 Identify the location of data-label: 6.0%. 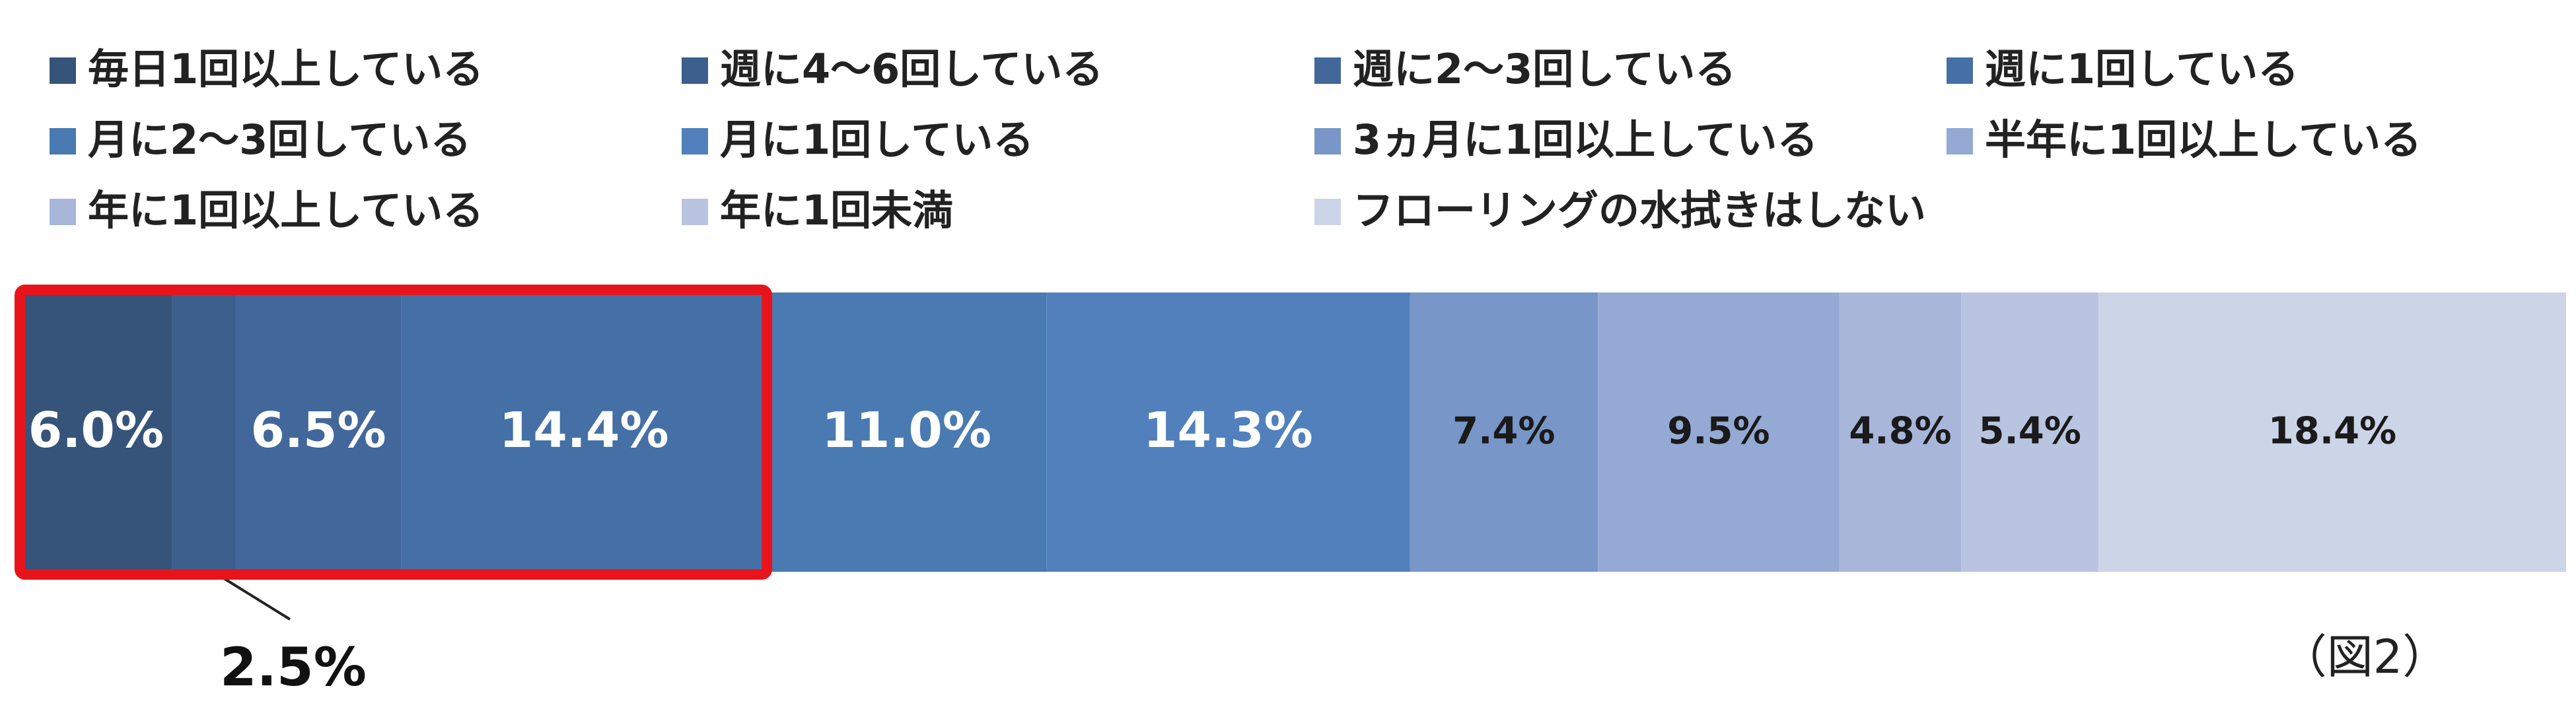
(96, 430).